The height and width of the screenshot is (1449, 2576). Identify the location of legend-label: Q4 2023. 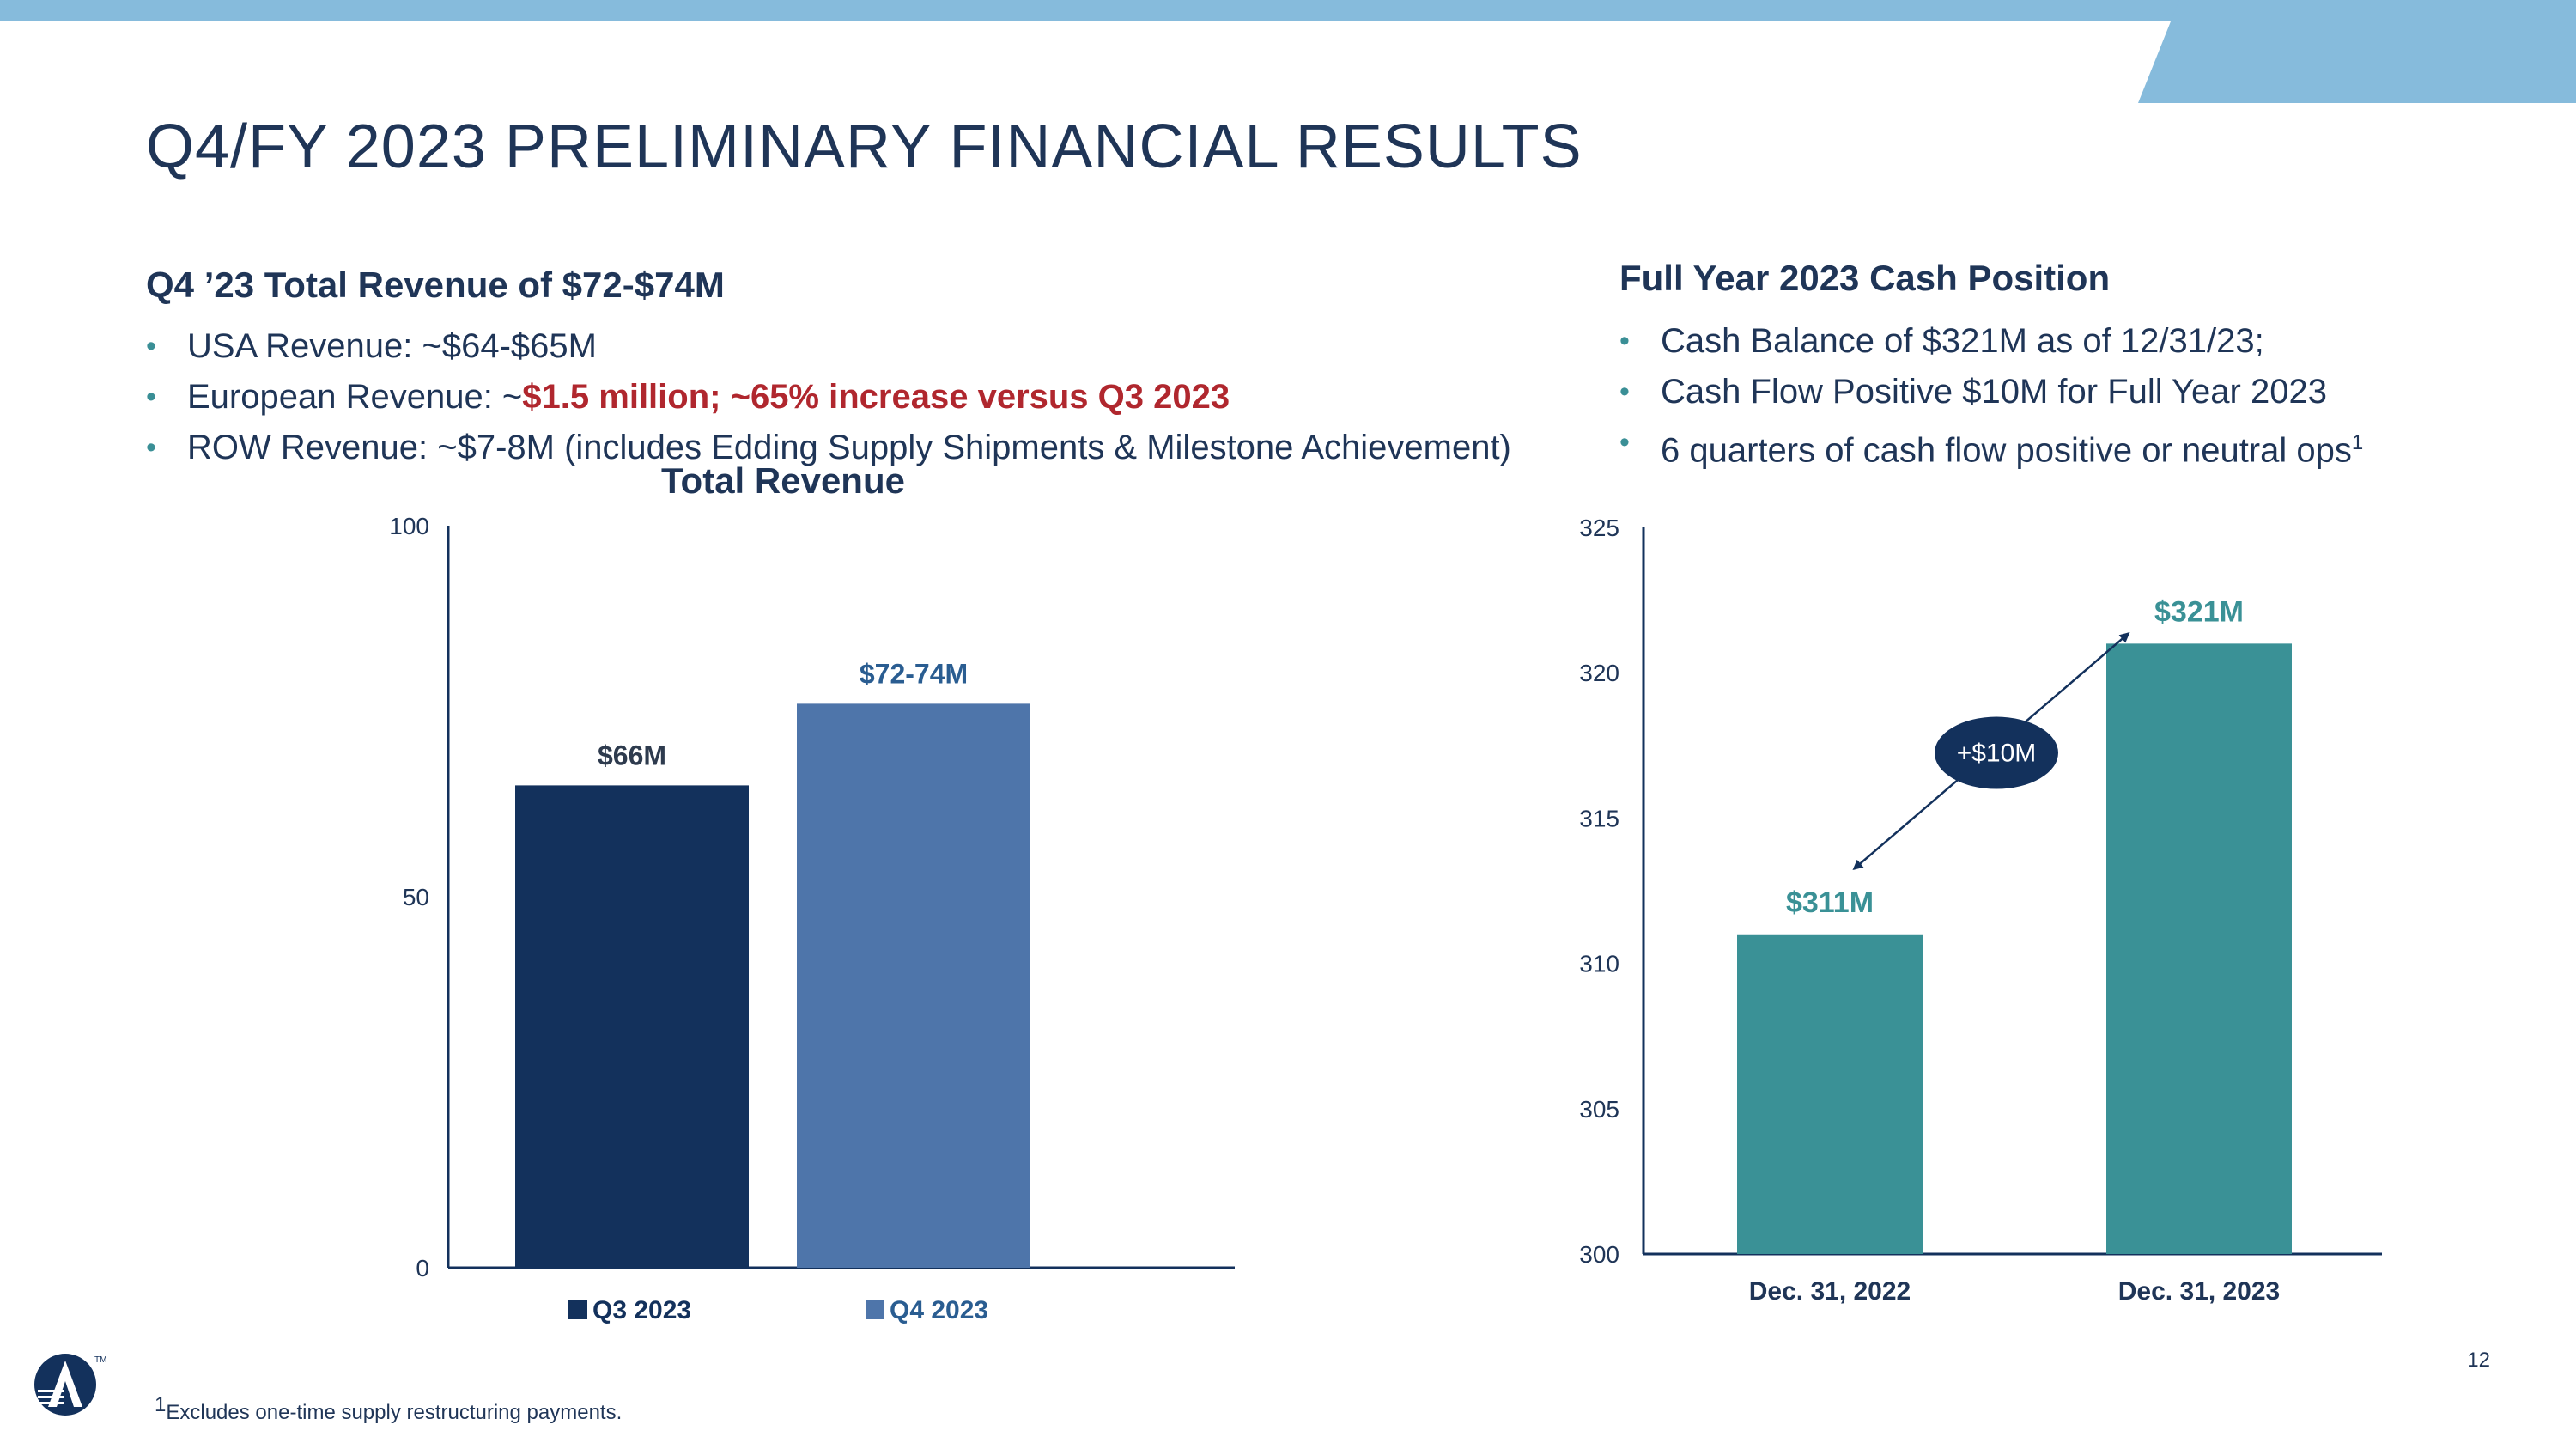
(939, 1310).